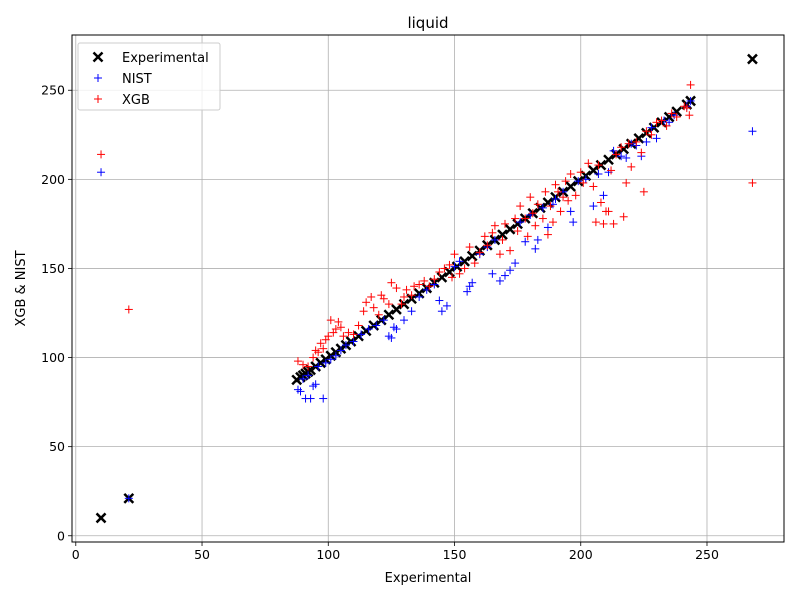  Describe the element at coordinates (98, 57) in the screenshot. I see `legend-marker-experimental` at that location.